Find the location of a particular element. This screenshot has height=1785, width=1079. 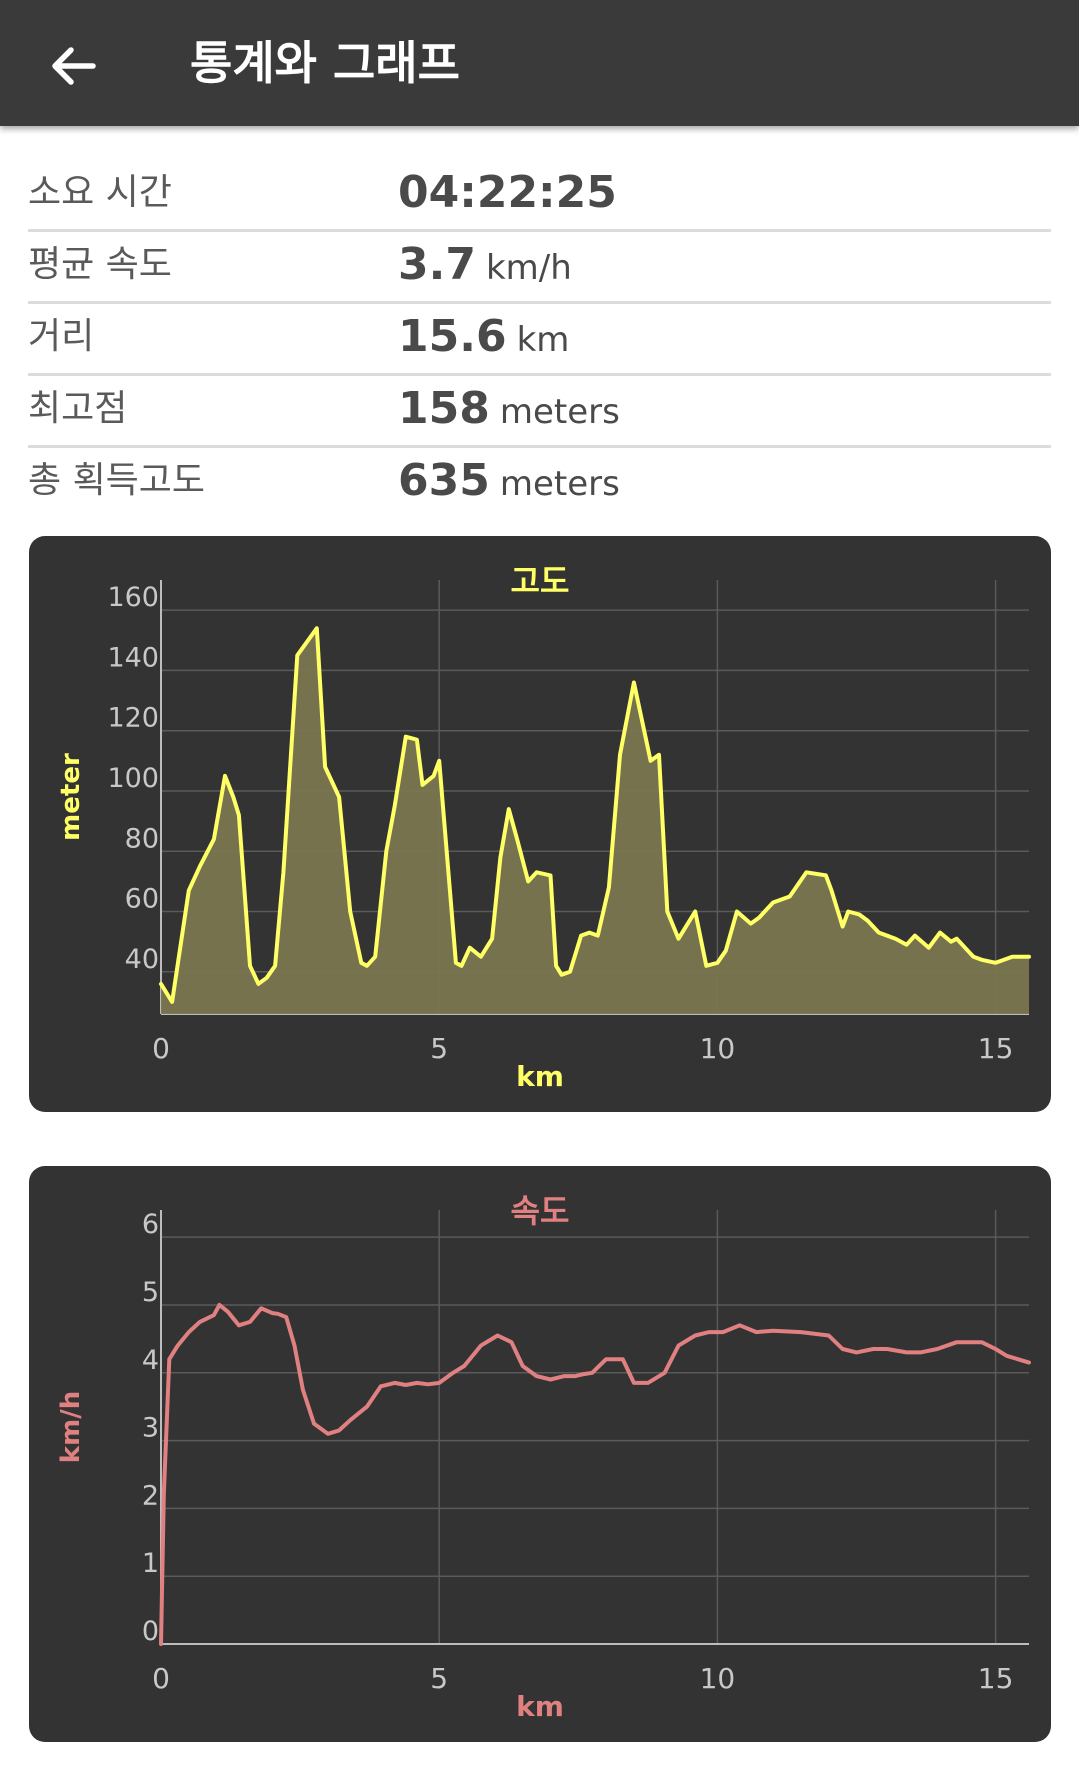

stat-unit: km/h is located at coordinates (528, 268).